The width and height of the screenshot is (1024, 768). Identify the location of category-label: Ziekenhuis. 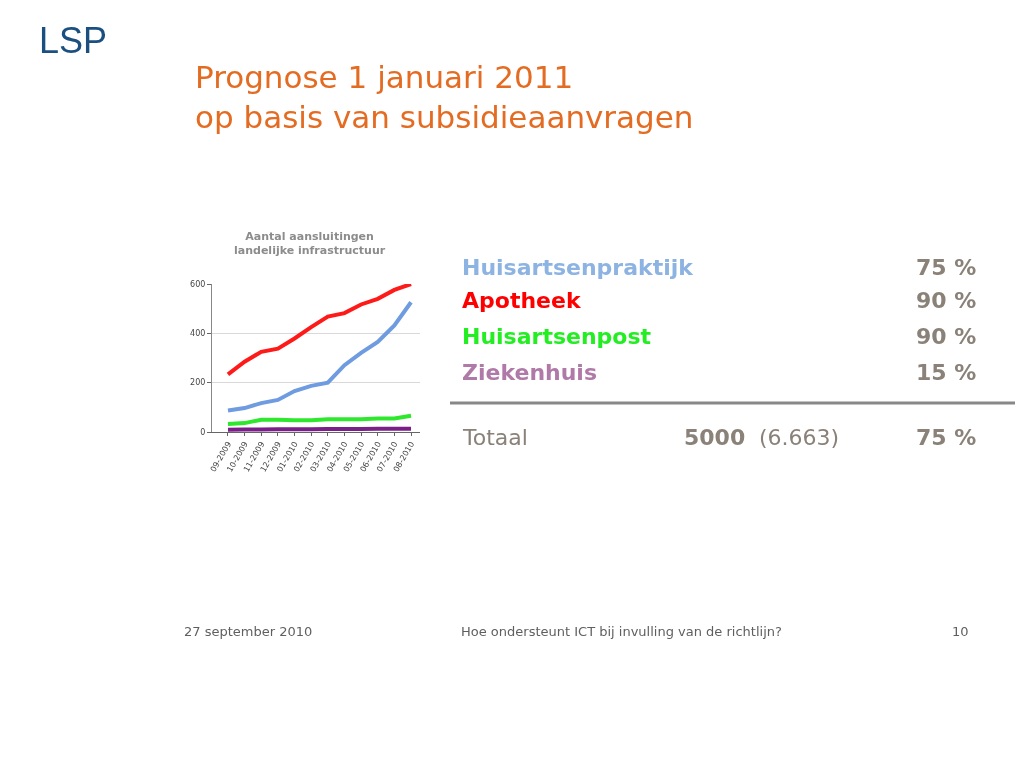
(529, 372).